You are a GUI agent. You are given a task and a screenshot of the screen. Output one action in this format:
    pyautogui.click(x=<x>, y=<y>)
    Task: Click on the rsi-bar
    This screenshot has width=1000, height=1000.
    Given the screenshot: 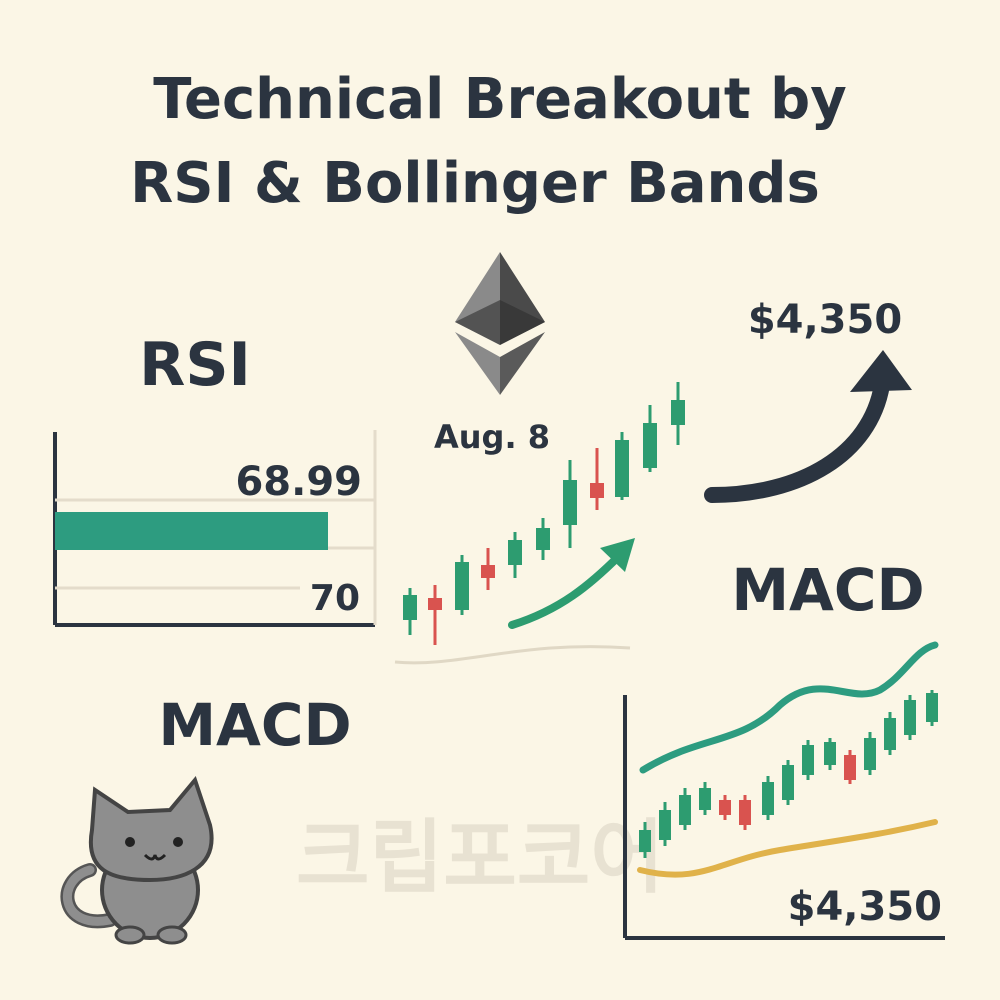 What is the action you would take?
    pyautogui.click(x=191, y=531)
    